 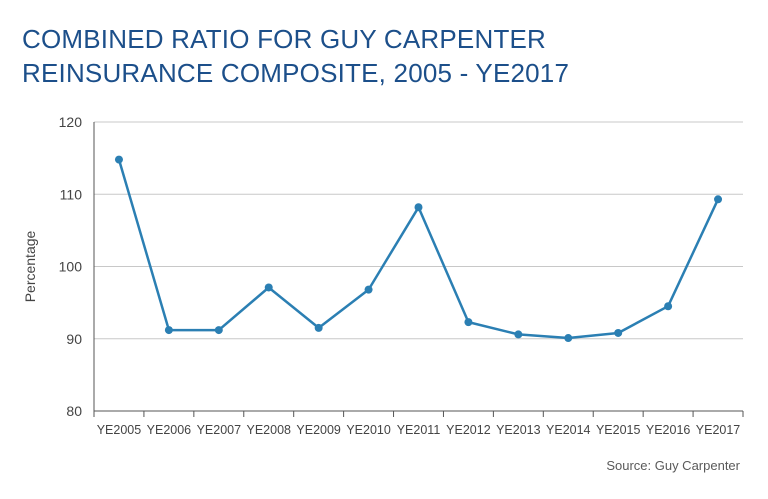 I want to click on x-tick-label: YE2005, so click(x=119, y=430).